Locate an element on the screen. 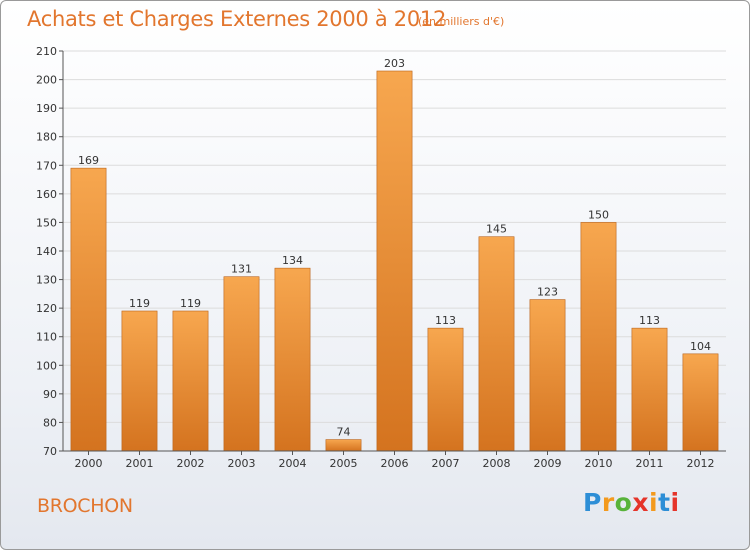  data-label: 169 is located at coordinates (88, 160).